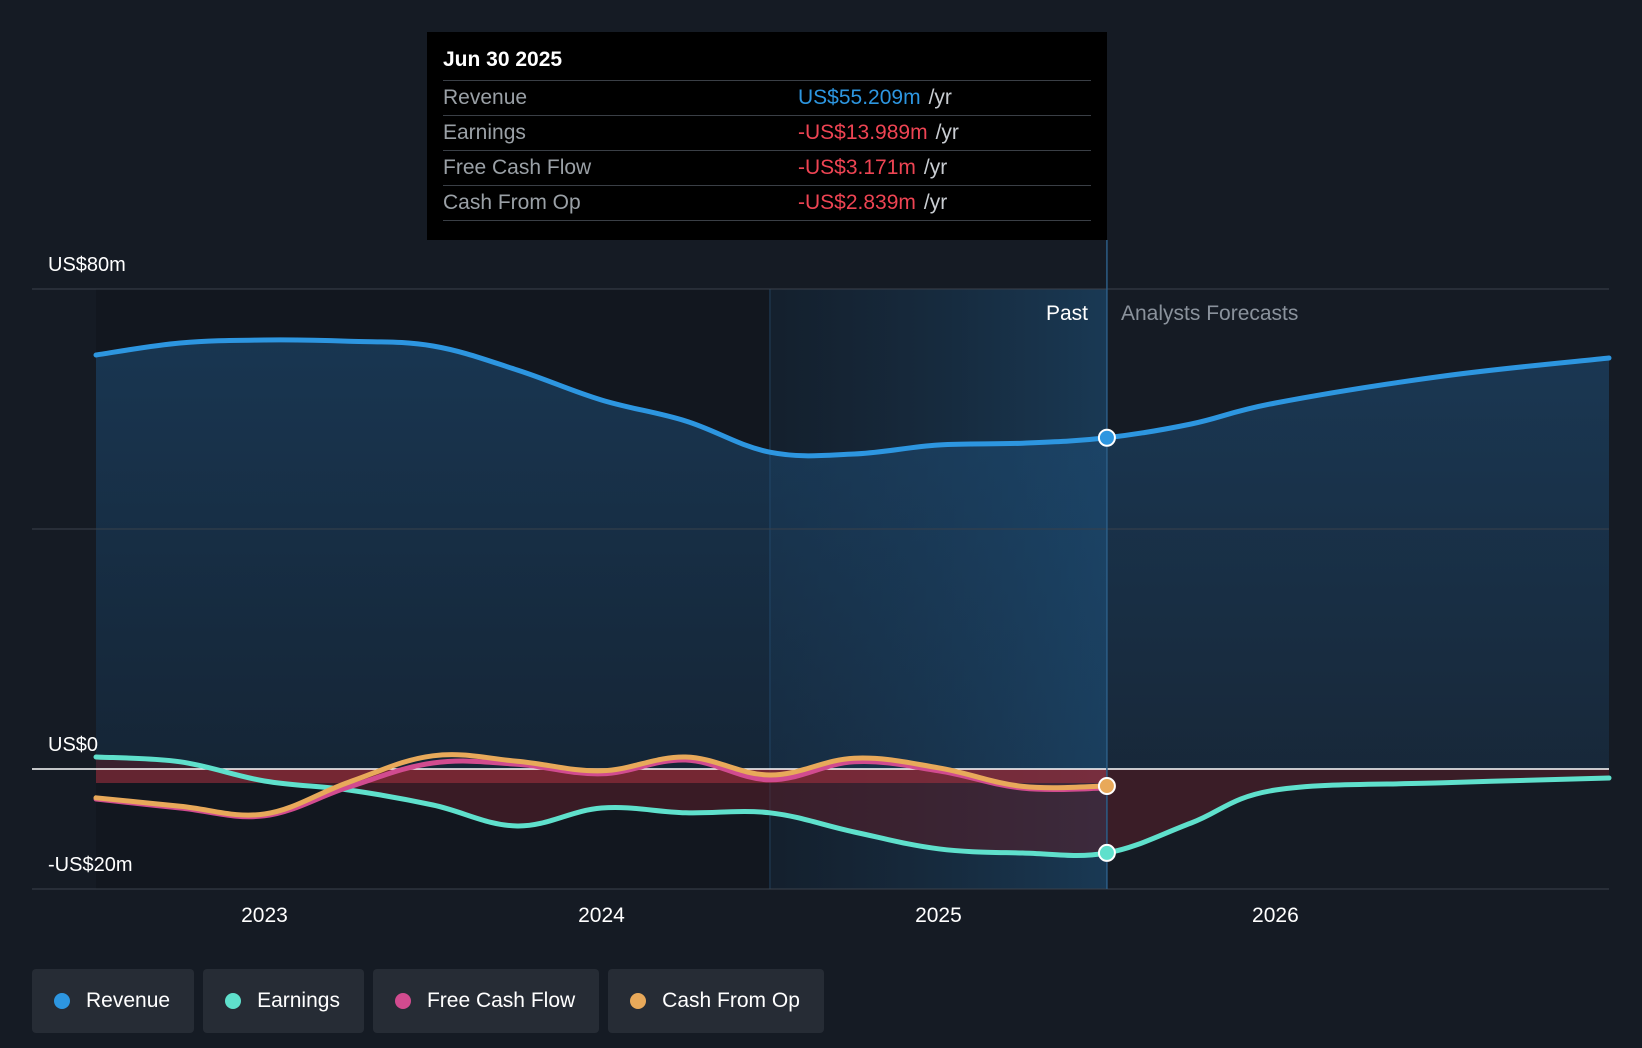  What do you see at coordinates (62, 1001) in the screenshot?
I see `revenue-dot-icon` at bounding box center [62, 1001].